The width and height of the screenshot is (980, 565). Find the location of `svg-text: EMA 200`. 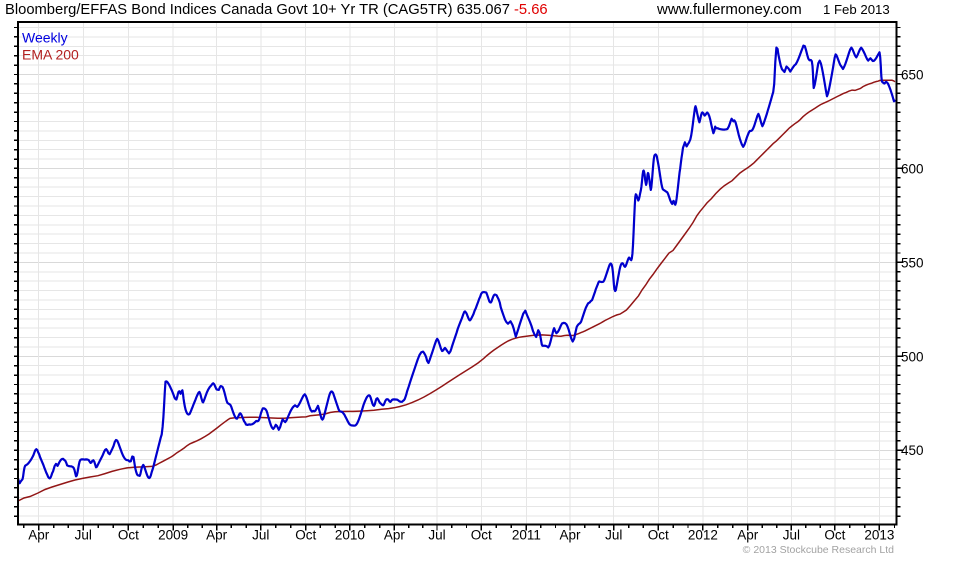

svg-text: EMA 200 is located at coordinates (50, 55).